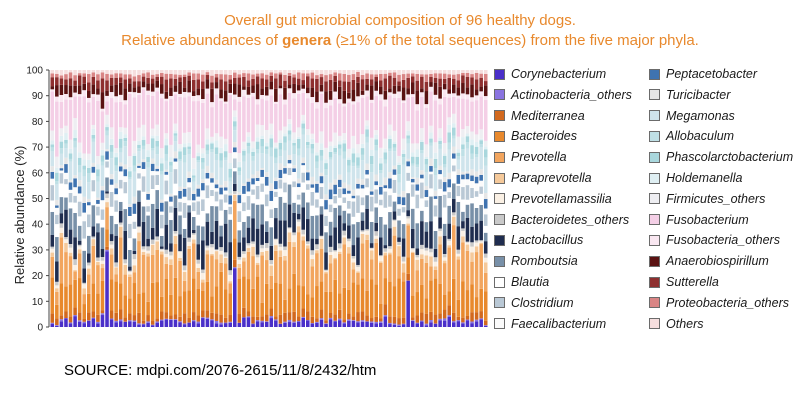 The image size is (800, 400). I want to click on legend-swatch, so click(654, 74).